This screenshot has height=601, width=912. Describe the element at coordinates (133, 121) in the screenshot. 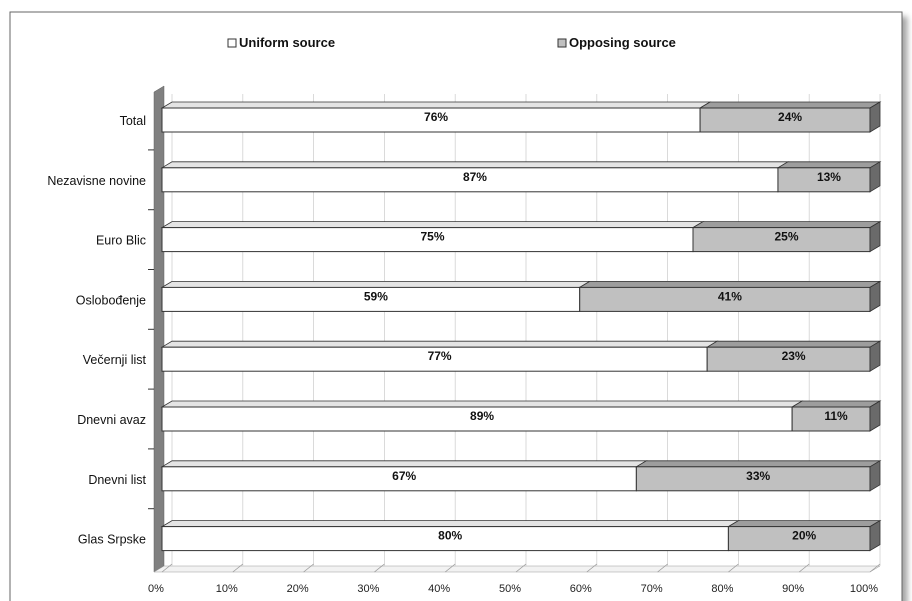

I see `category-label: Total` at that location.